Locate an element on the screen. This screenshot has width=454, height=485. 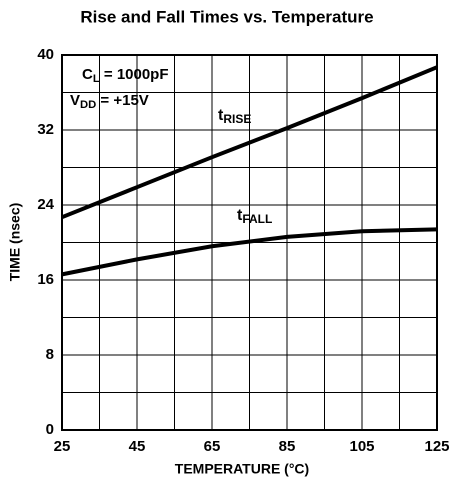
x-tick-label: 125 is located at coordinates (436, 446).